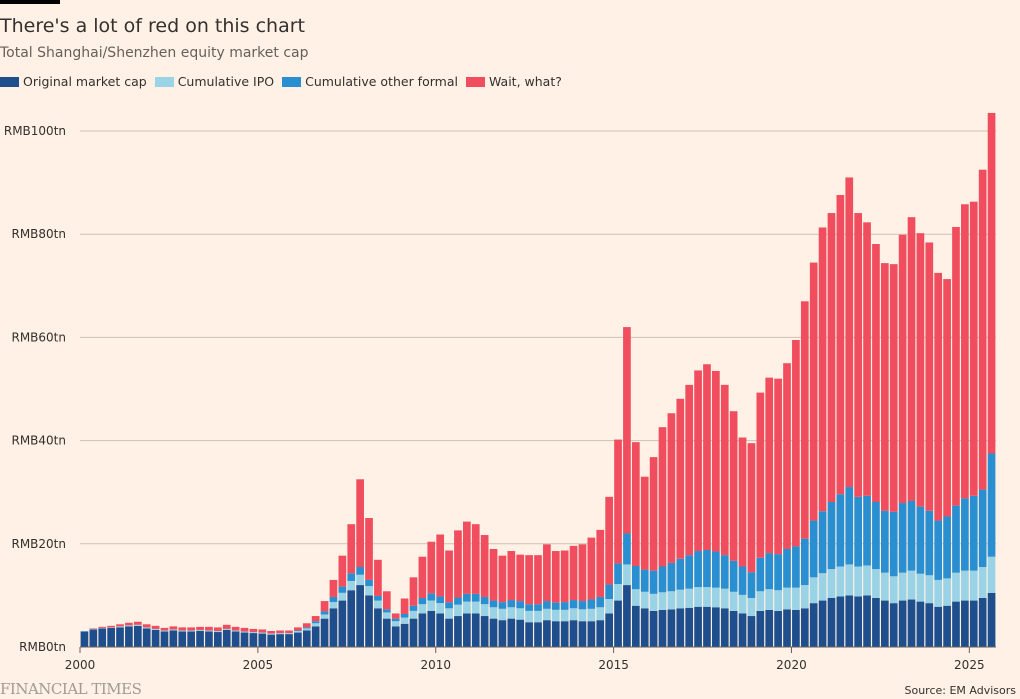  What do you see at coordinates (226, 81) in the screenshot?
I see `legend-label-ipo: Cumulative IPO` at bounding box center [226, 81].